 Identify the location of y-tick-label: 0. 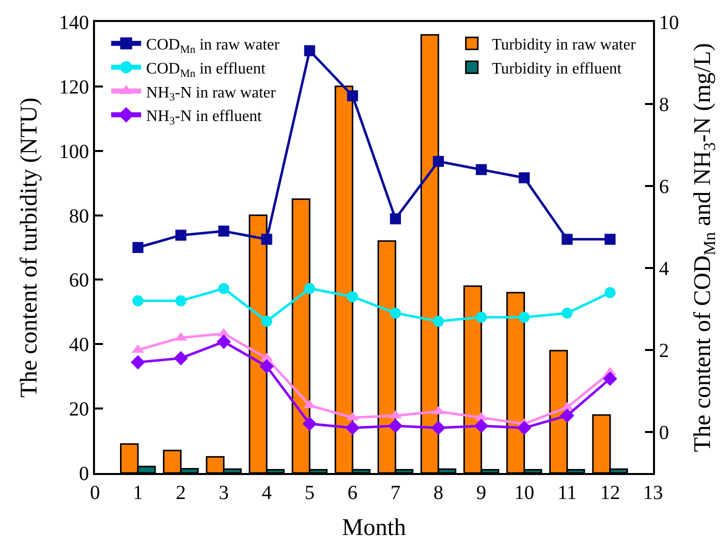
(84, 474).